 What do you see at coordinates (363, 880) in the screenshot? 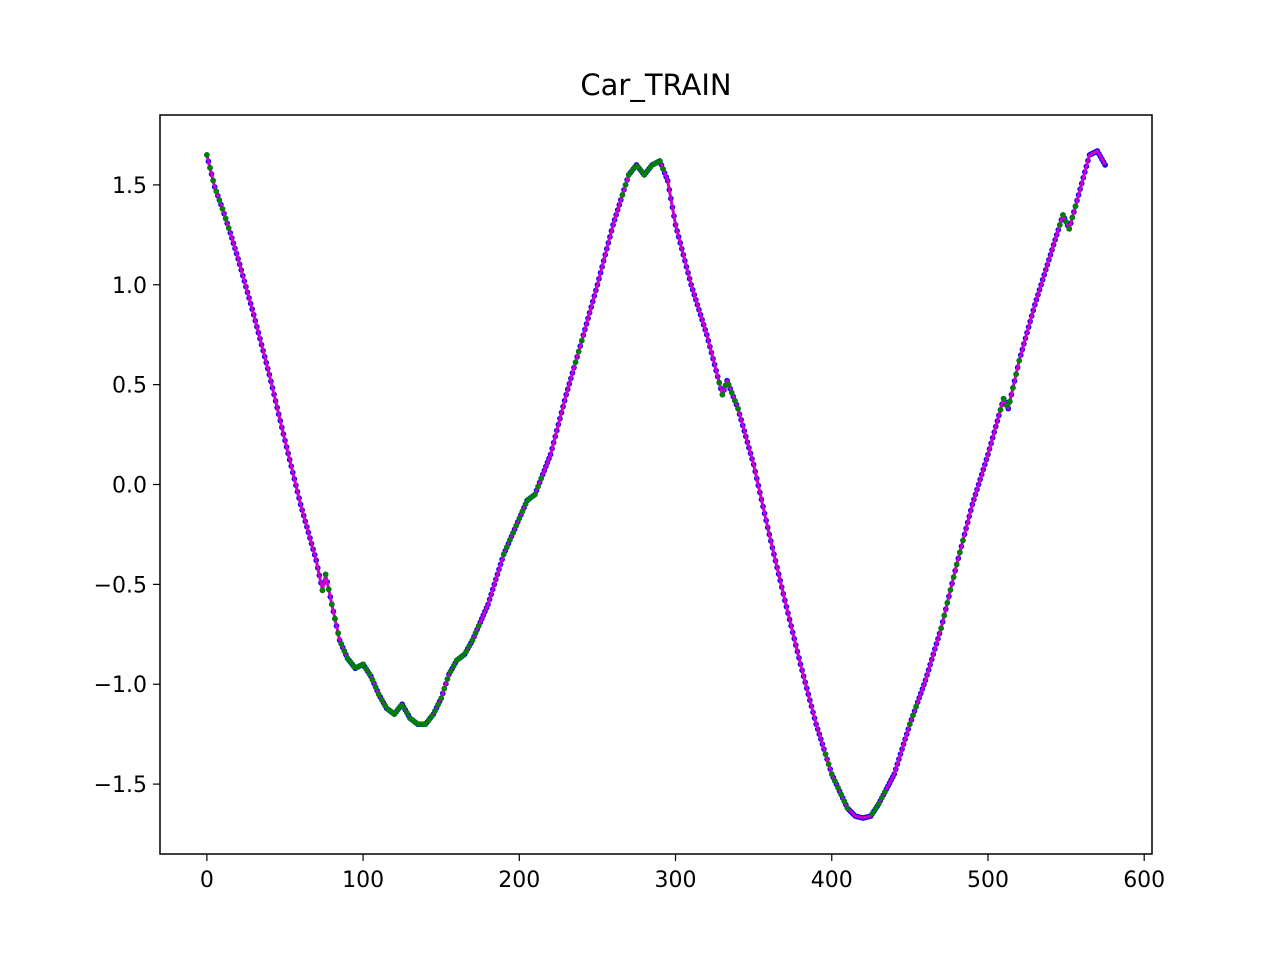
I see `x-tick-label: 100` at bounding box center [363, 880].